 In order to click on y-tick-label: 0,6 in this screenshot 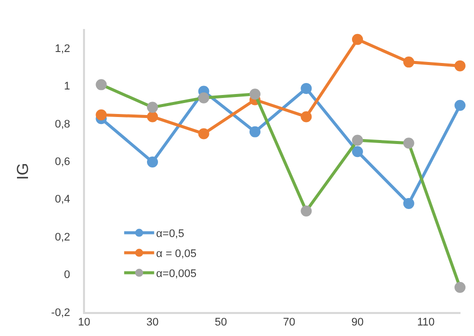, I will do `click(62, 162)`.